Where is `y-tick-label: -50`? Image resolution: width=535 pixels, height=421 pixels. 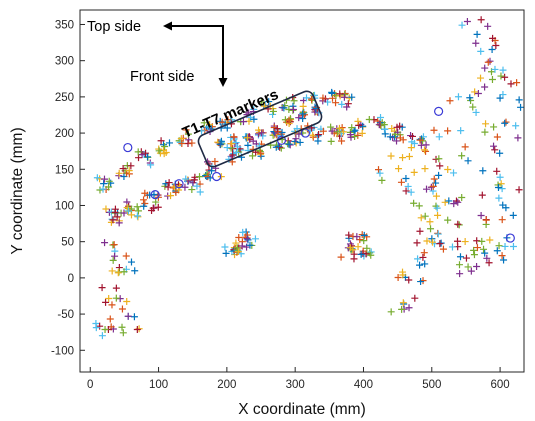
y-tick-label: -50 is located at coordinates (65, 315).